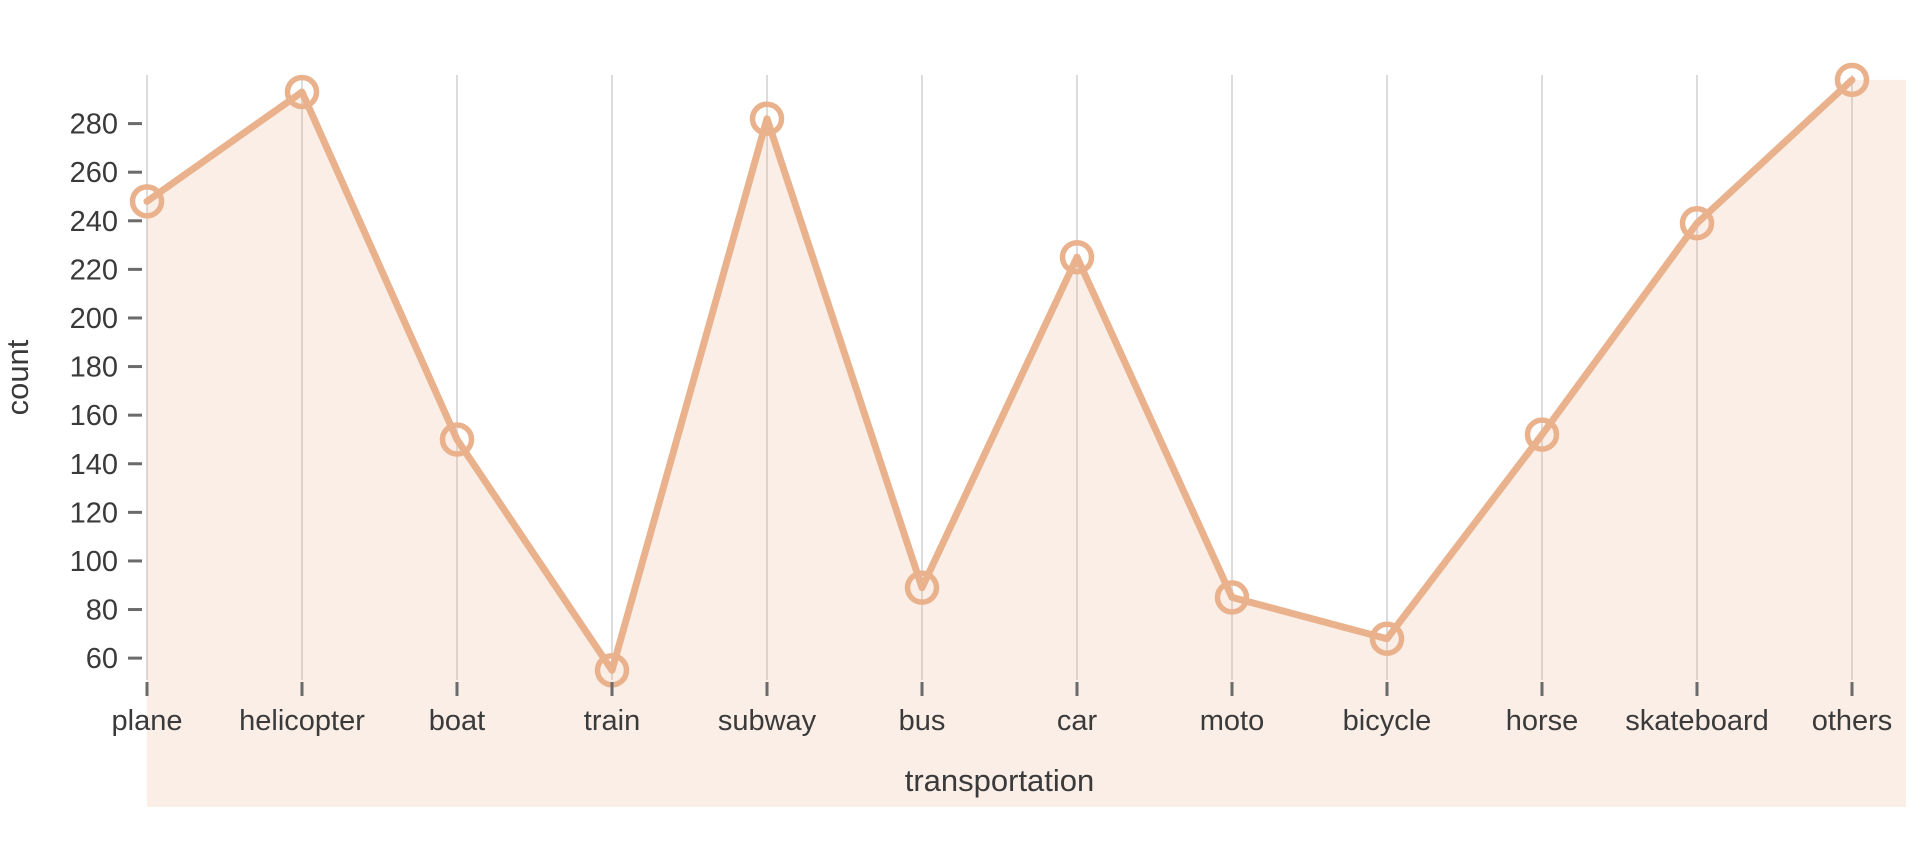 This screenshot has height=849, width=1920. I want to click on y-tick-label: 160, so click(94, 416).